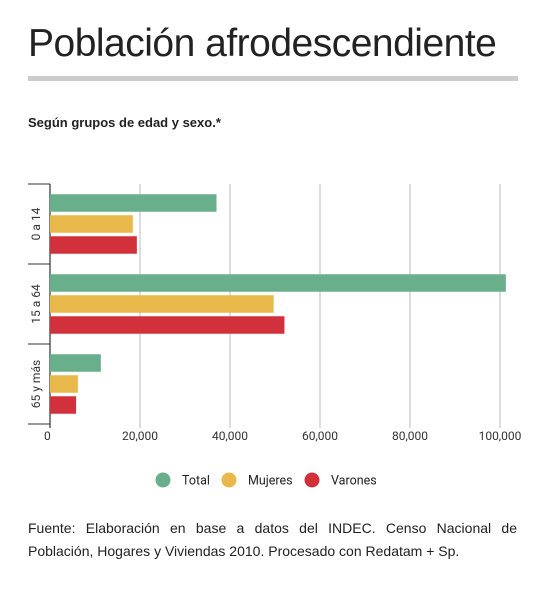 The image size is (546, 594). I want to click on legend-label: Mujeres, so click(270, 480).